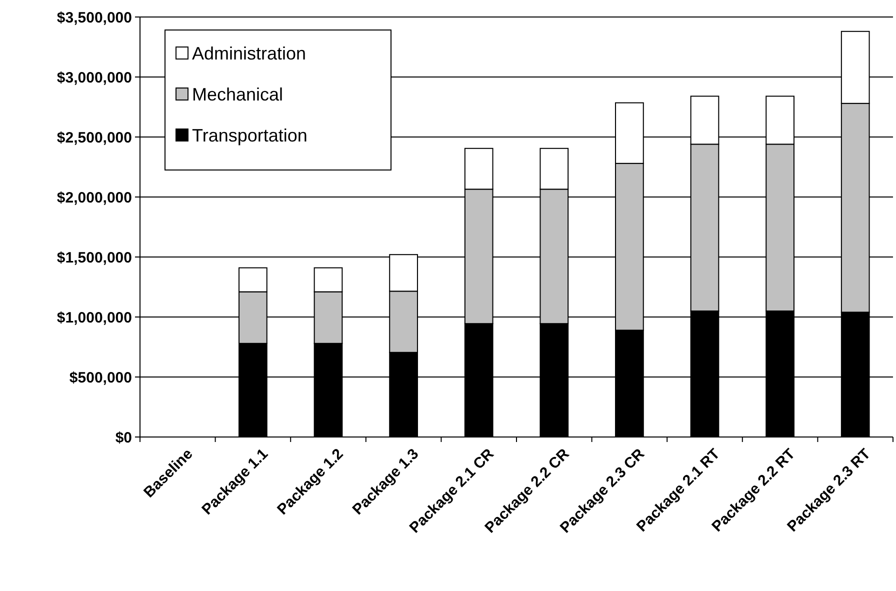 The width and height of the screenshot is (896, 591). I want to click on y-tick-label: $2,500,000, so click(94, 137).